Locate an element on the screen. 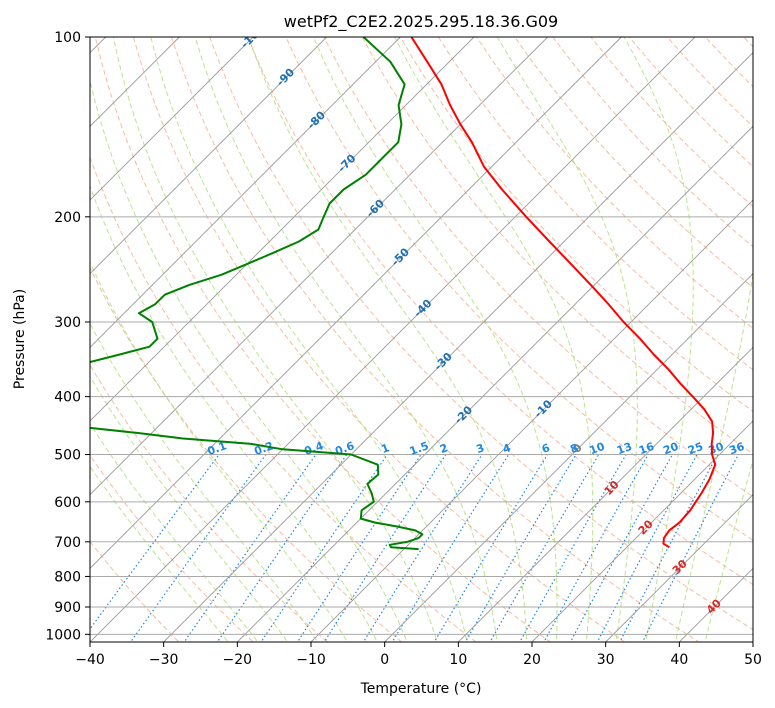 This screenshot has height=708, width=775. y-tick-label: 500 is located at coordinates (67, 456).